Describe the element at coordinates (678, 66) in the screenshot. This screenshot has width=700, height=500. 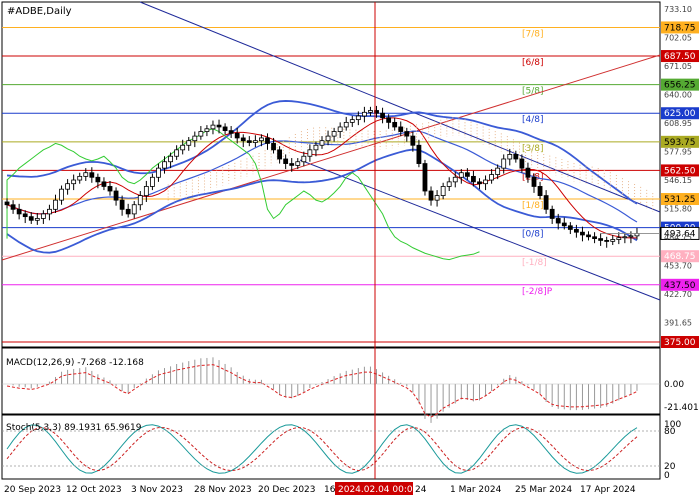
I see `price-tick: 671.05` at that location.